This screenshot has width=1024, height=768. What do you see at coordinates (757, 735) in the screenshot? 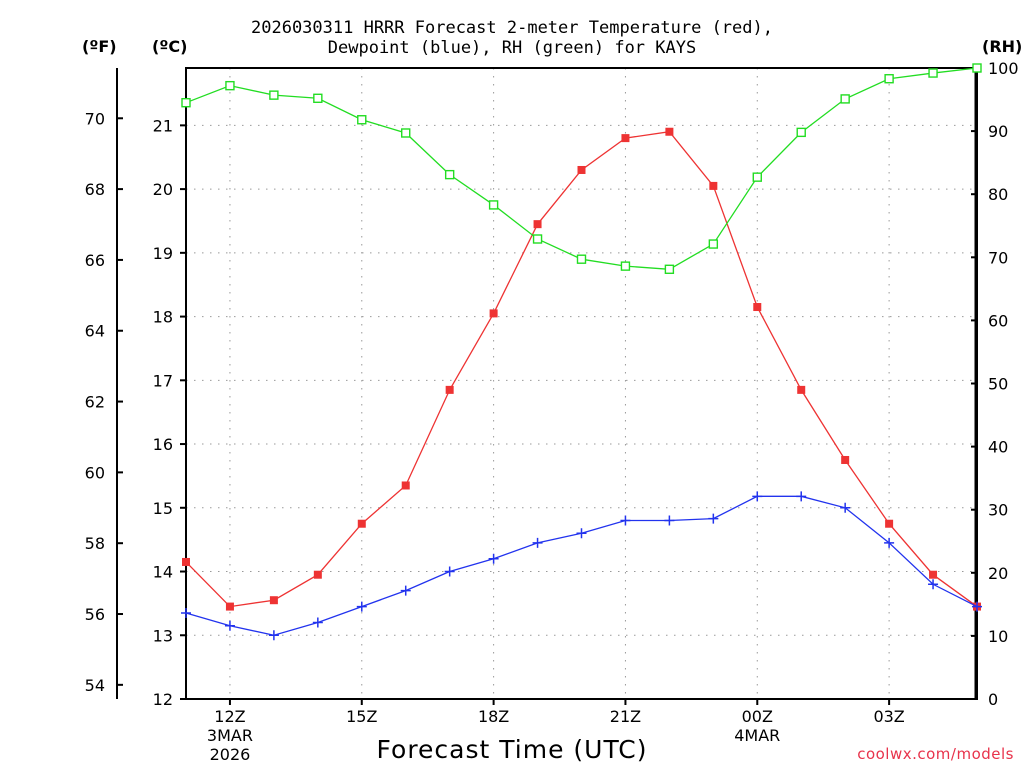
I see `x-tick-label: 4MAR` at bounding box center [757, 735].